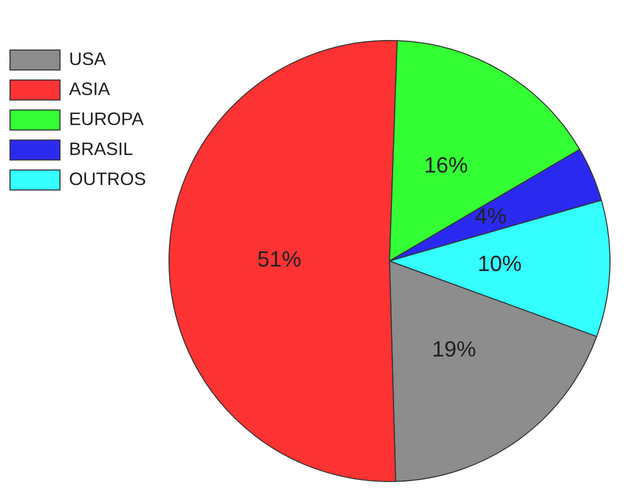  Describe the element at coordinates (490, 216) in the screenshot. I see `data-label: 4%` at that location.